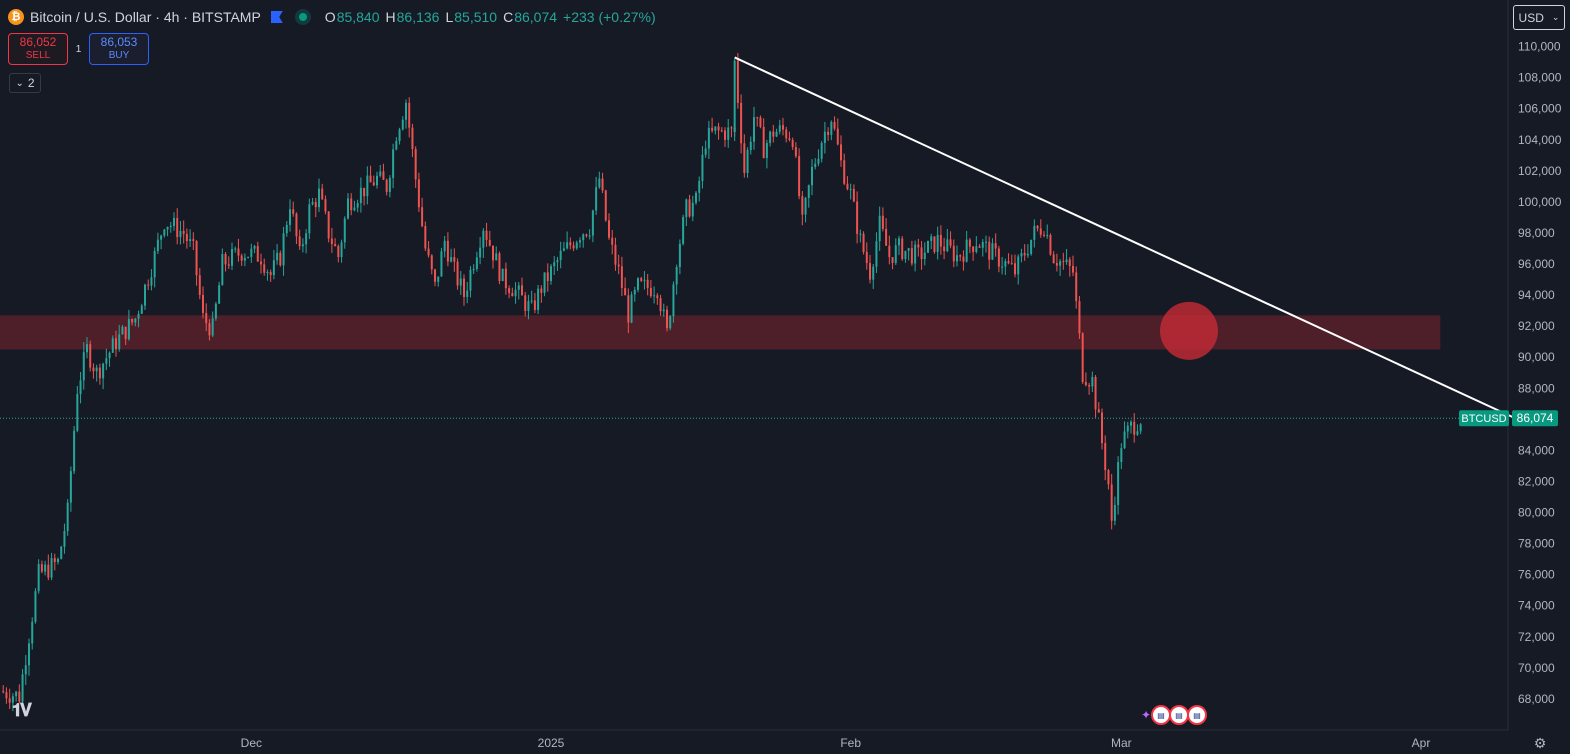 This screenshot has width=1570, height=754. Describe the element at coordinates (1146, 715) in the screenshot. I see `spark-icon: ✦` at that location.